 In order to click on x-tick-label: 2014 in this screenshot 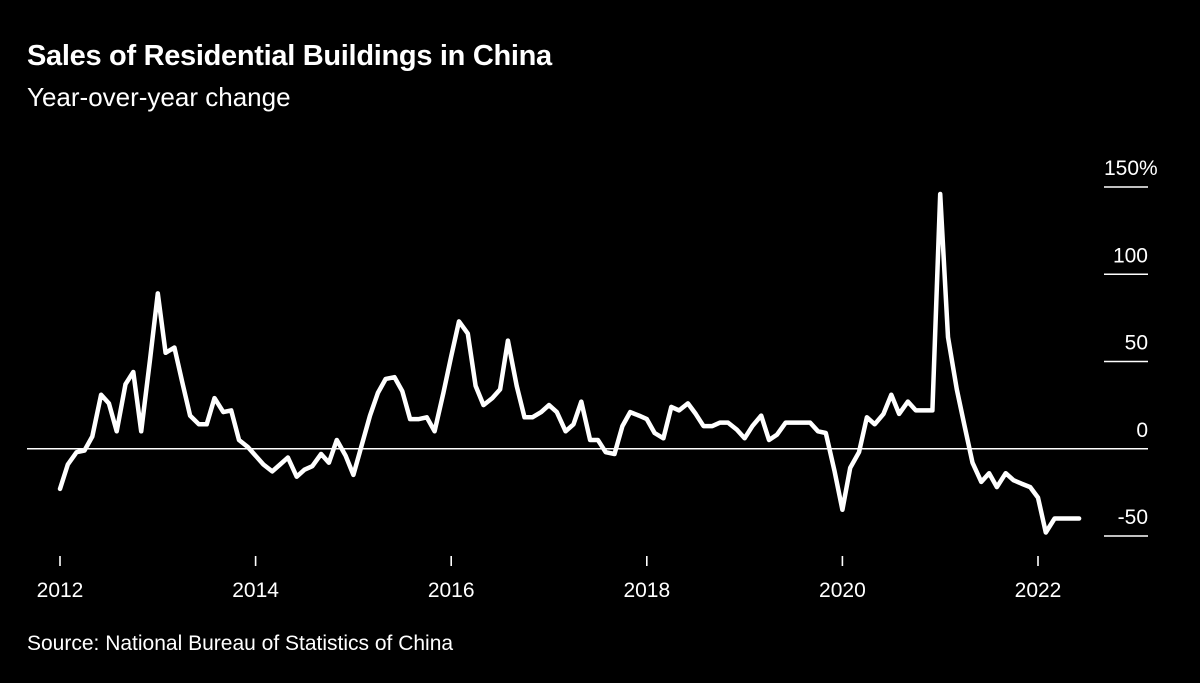, I will do `click(255, 590)`.